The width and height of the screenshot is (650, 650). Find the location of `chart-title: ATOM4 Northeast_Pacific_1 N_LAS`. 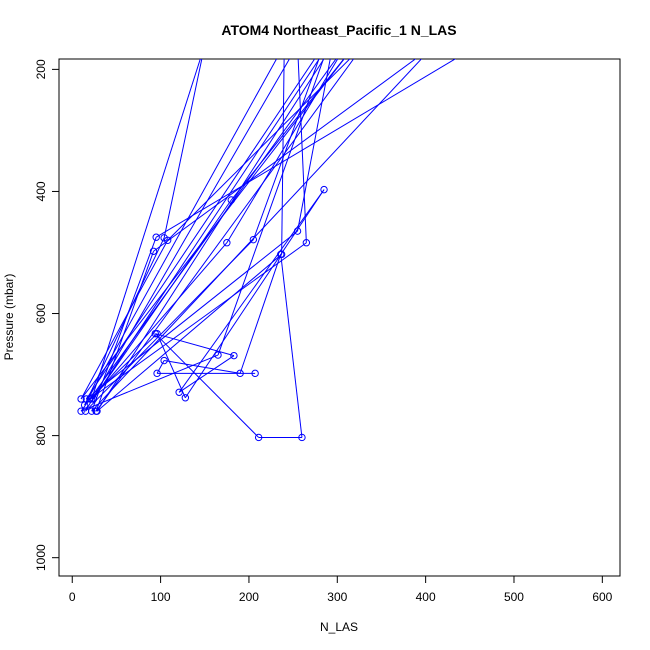

chart-title: ATOM4 Northeast_Pacific_1 N_LAS is located at coordinates (338, 30).